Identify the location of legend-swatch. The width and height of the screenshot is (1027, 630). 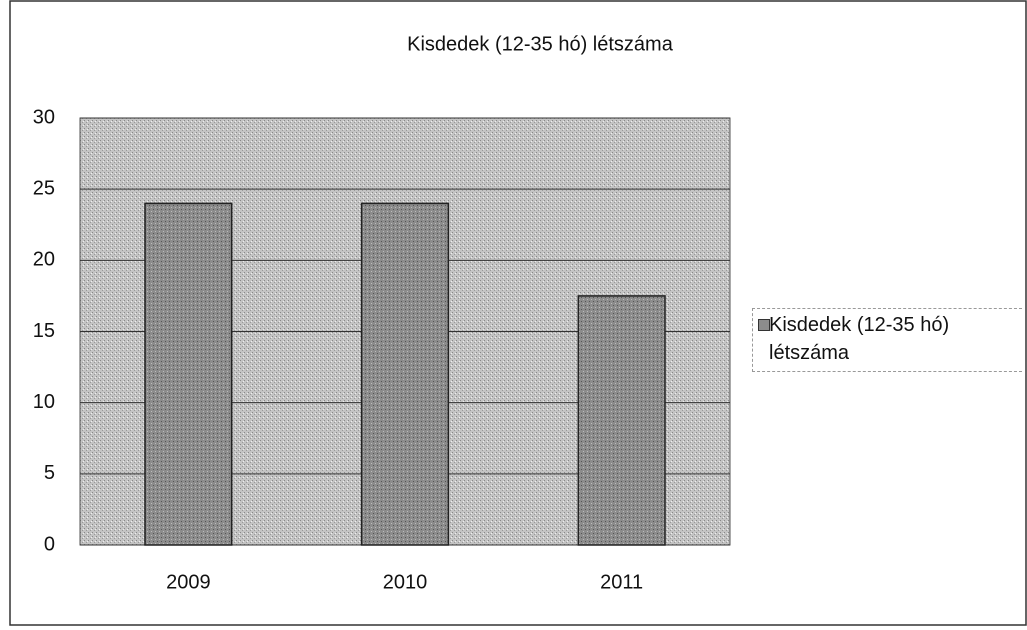
(764, 325).